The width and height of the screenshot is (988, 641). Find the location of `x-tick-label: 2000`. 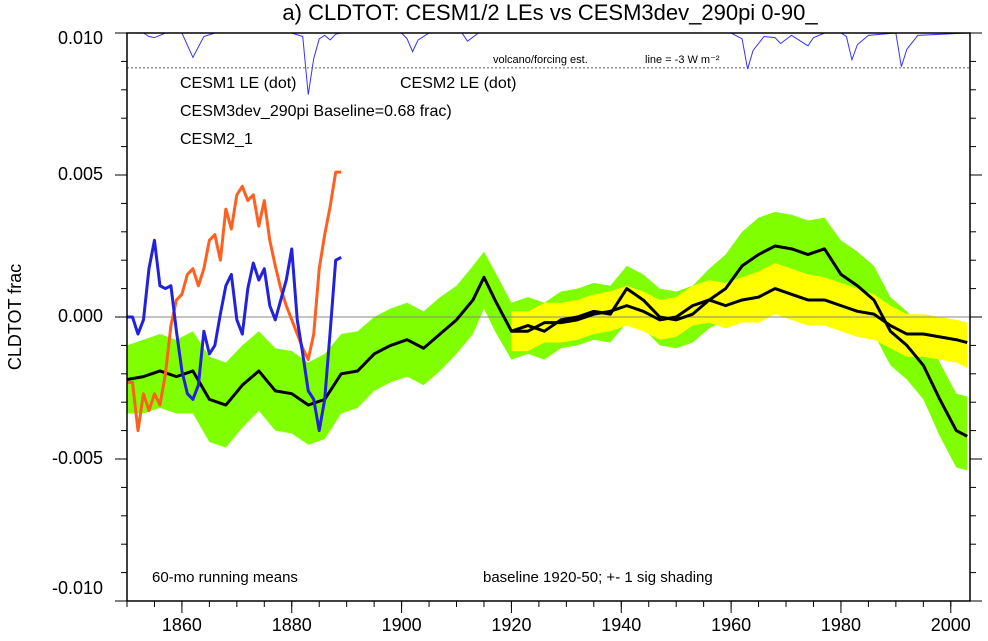

x-tick-label: 2000 is located at coordinates (951, 625).